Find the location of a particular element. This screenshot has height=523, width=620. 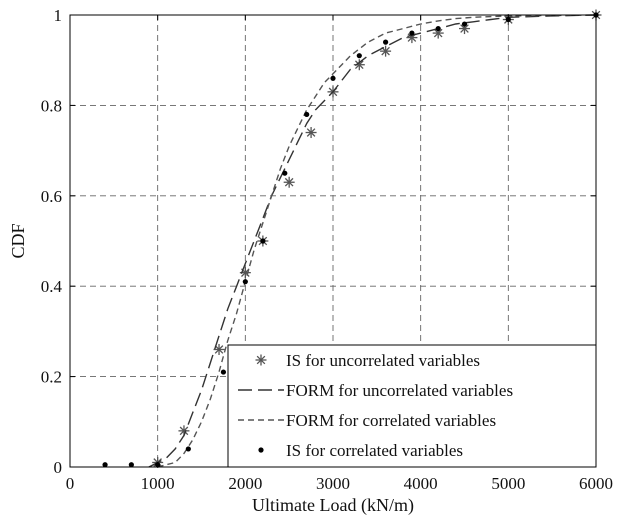

legend-entry: FORM for uncorrelated variables is located at coordinates (375, 390).